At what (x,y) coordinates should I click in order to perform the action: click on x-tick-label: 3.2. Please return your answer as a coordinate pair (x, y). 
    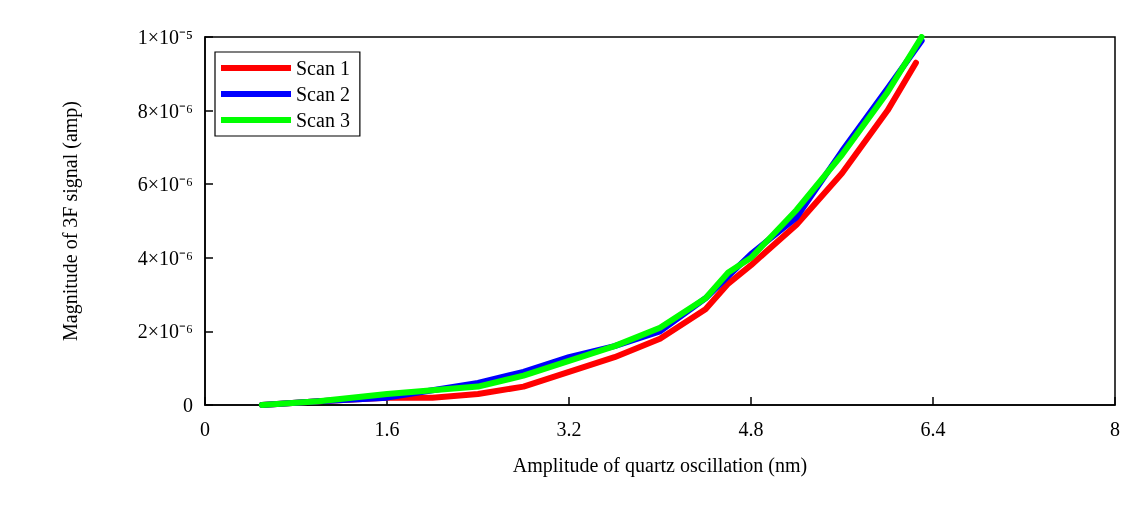
    Looking at the image, I should click on (569, 429).